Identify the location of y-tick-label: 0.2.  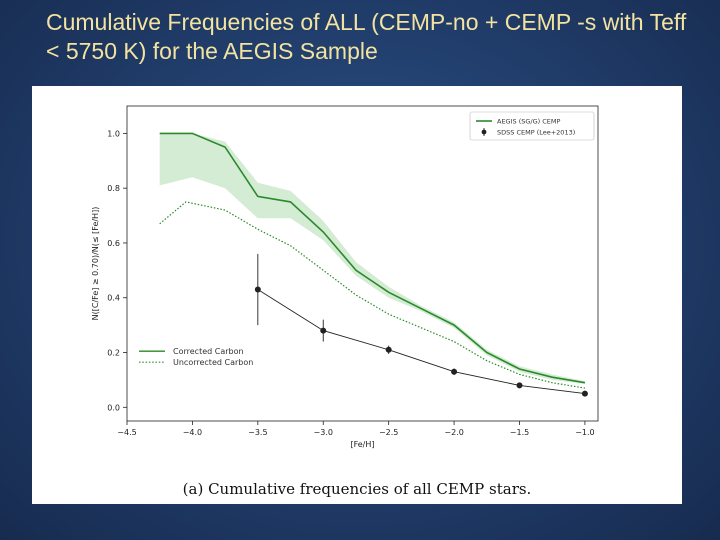
(113, 353).